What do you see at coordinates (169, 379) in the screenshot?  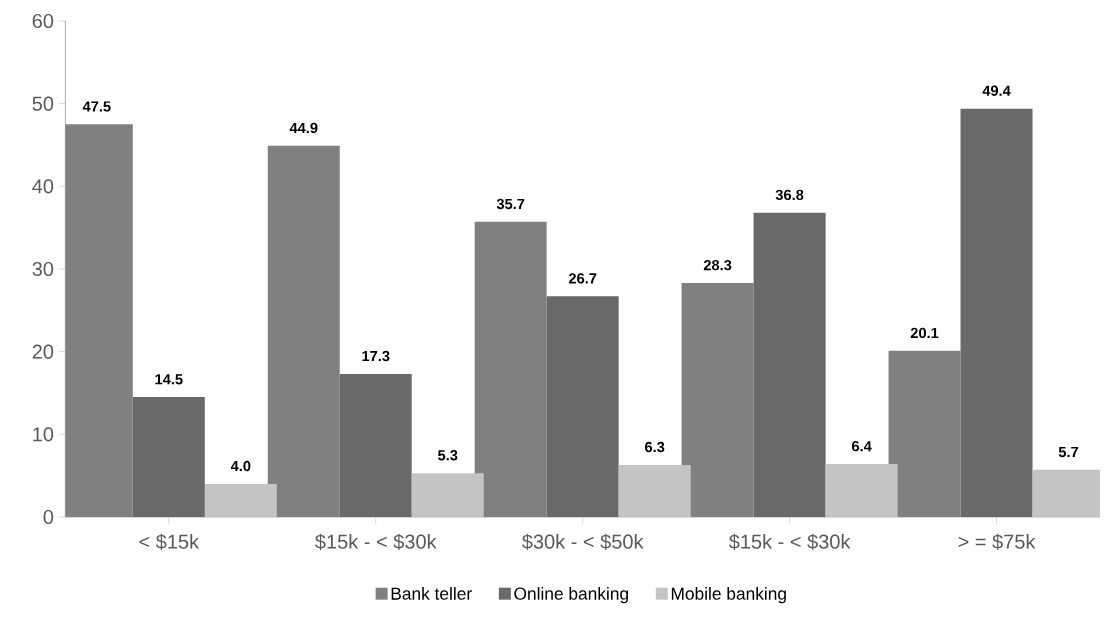 I see `data-label: 14.5` at bounding box center [169, 379].